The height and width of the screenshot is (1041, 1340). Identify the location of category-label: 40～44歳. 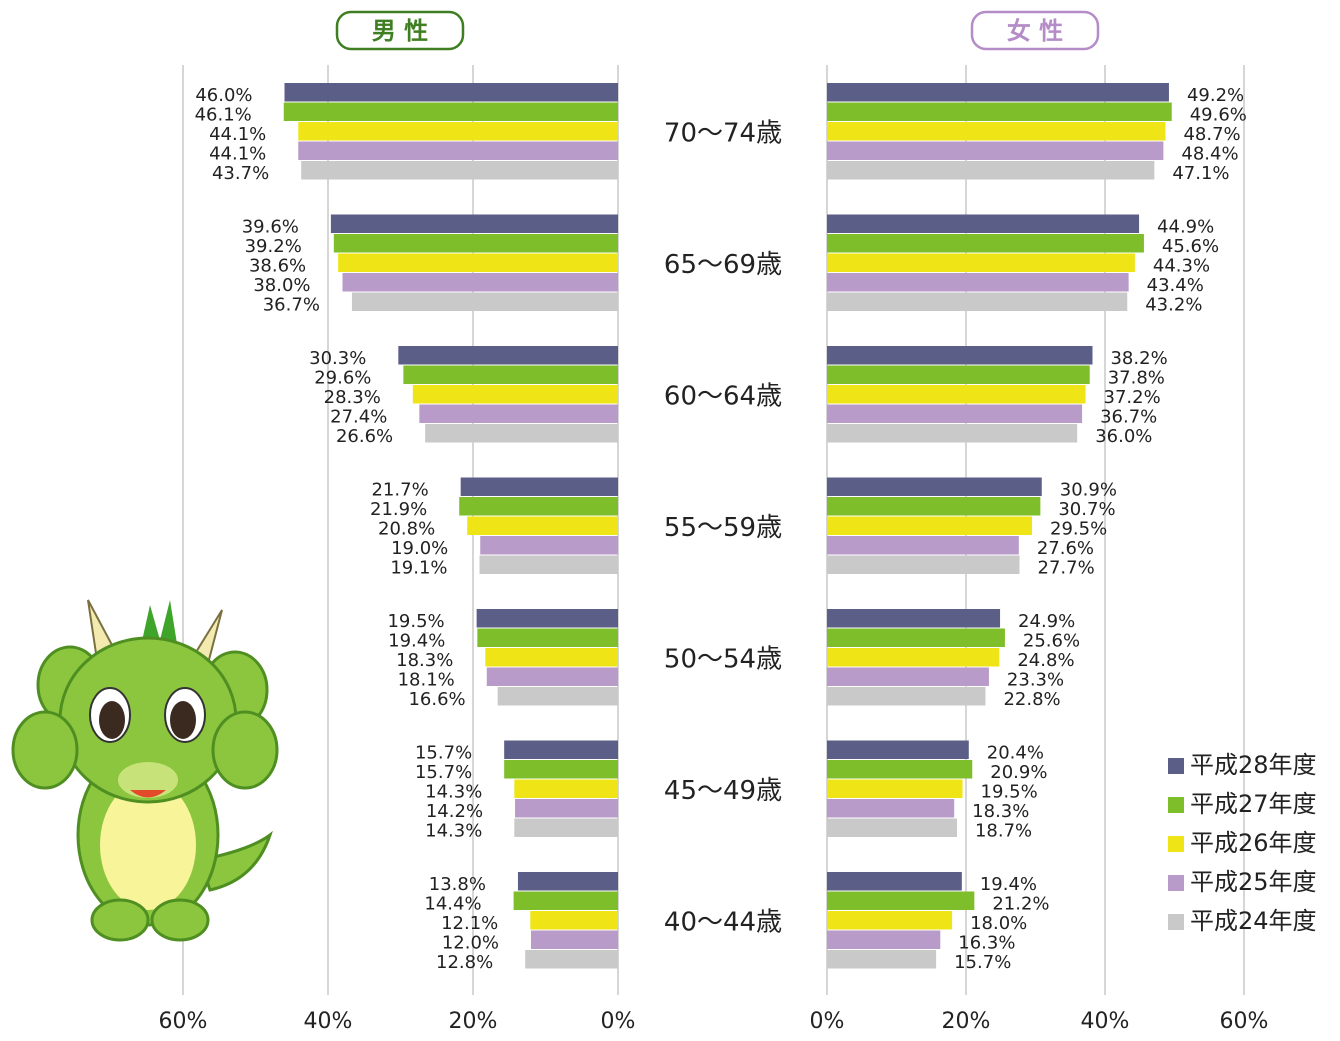
(723, 923).